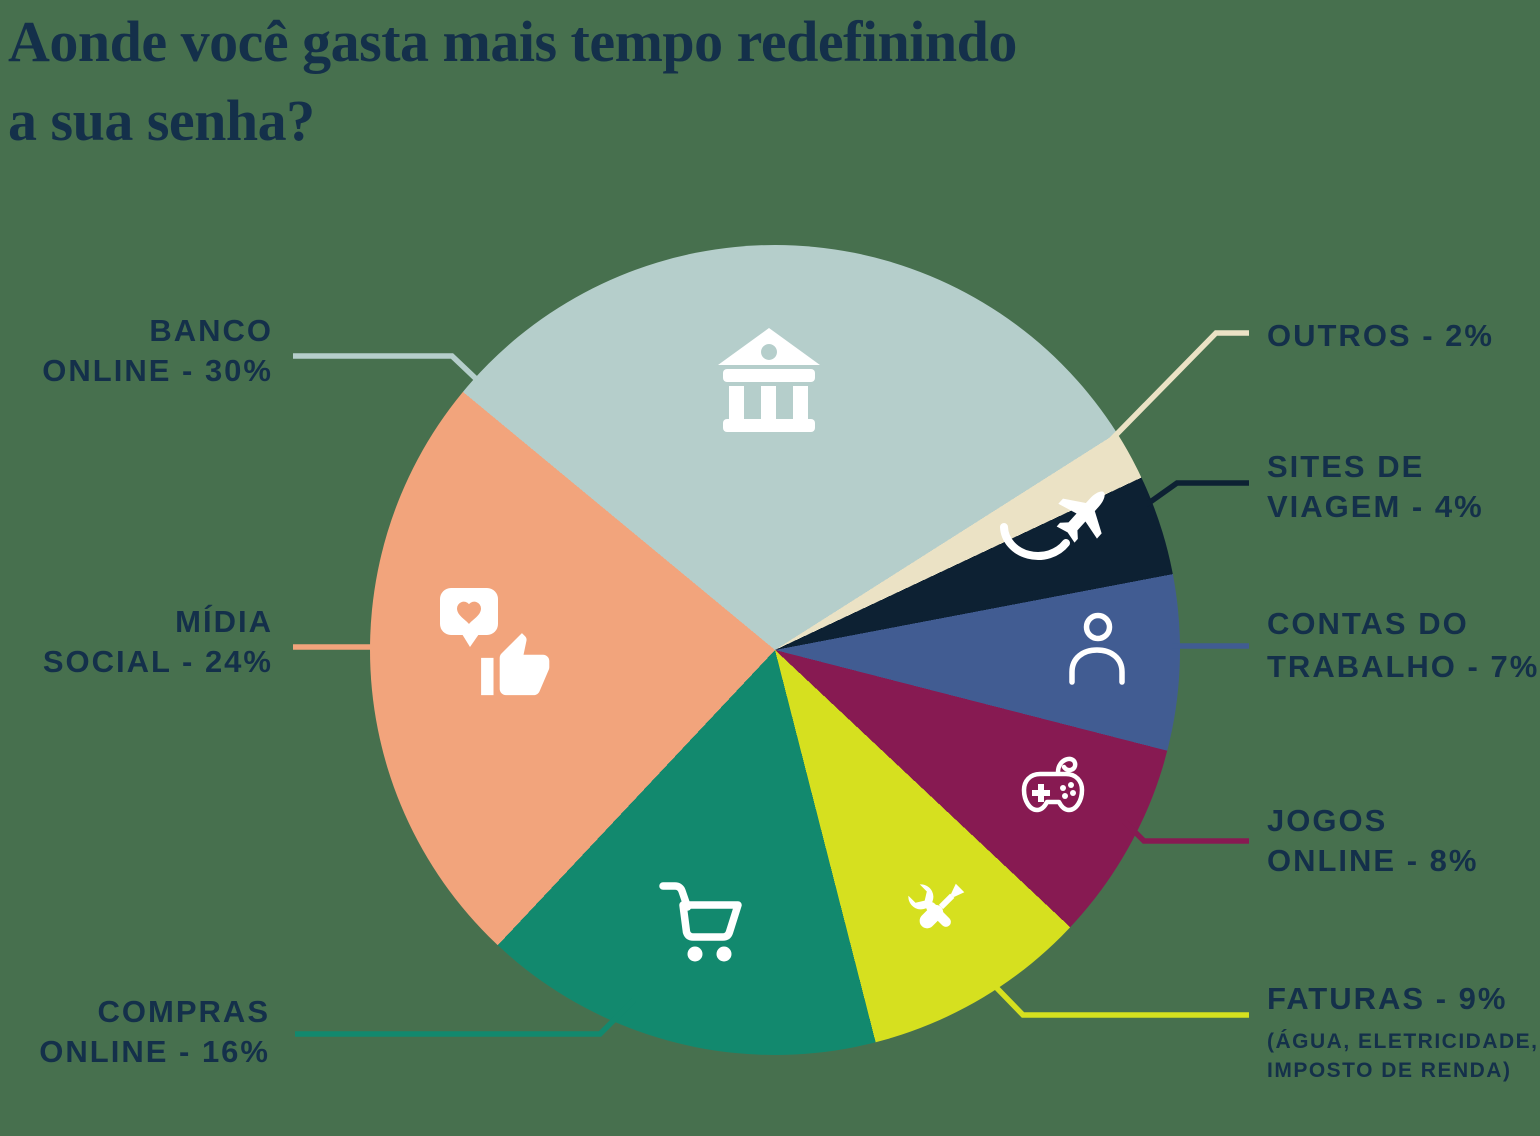 The width and height of the screenshot is (1540, 1136). Describe the element at coordinates (136, 642) in the screenshot. I see `label-midia-social: MÍDIA SOCIAL - 24%` at that location.